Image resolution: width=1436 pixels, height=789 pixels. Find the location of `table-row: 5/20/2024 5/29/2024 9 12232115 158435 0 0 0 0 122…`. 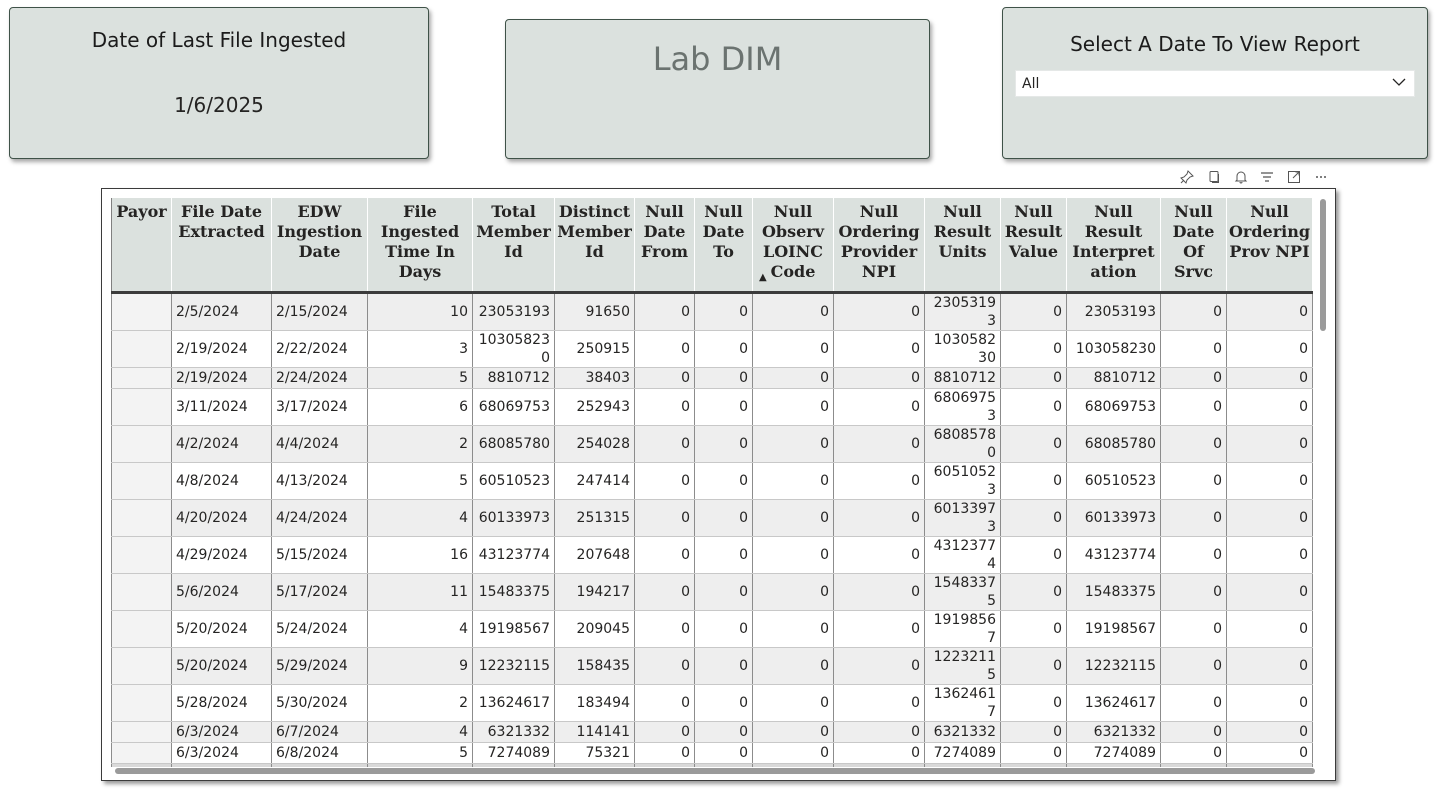

table-row: 5/20/2024 5/29/2024 9 12232115 158435 0 0 0 0 122… is located at coordinates (712, 666).